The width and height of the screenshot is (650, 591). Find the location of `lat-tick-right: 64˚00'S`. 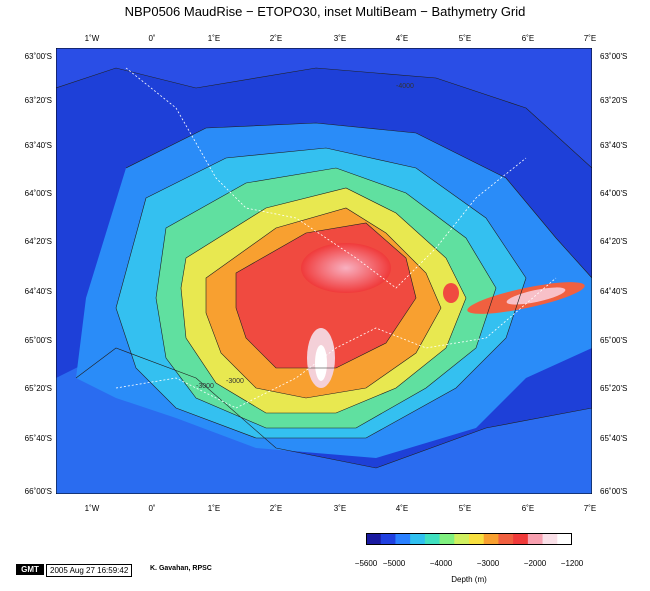

lat-tick-right: 64˚00'S is located at coordinates (614, 193).